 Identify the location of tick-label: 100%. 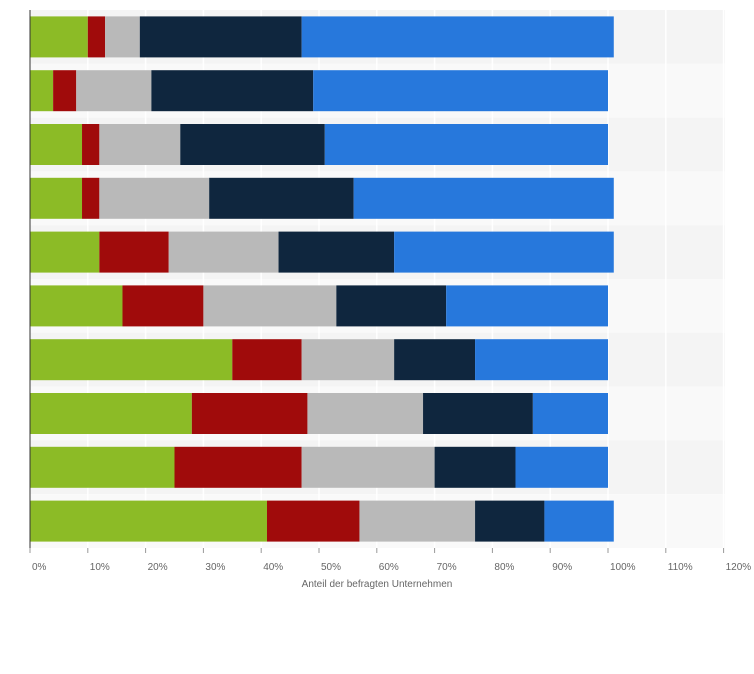
(623, 567).